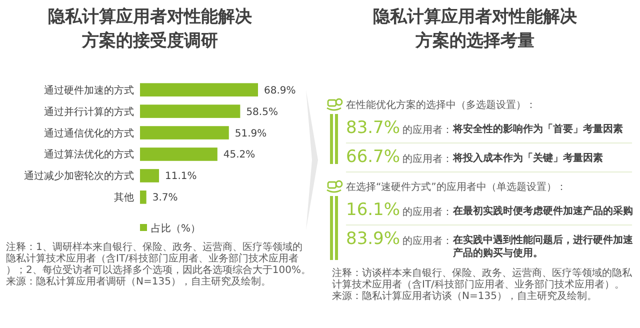 The width and height of the screenshot is (640, 328). Describe the element at coordinates (89, 90) in the screenshot. I see `y-tick-label: 通过硬件加速的方式` at that location.